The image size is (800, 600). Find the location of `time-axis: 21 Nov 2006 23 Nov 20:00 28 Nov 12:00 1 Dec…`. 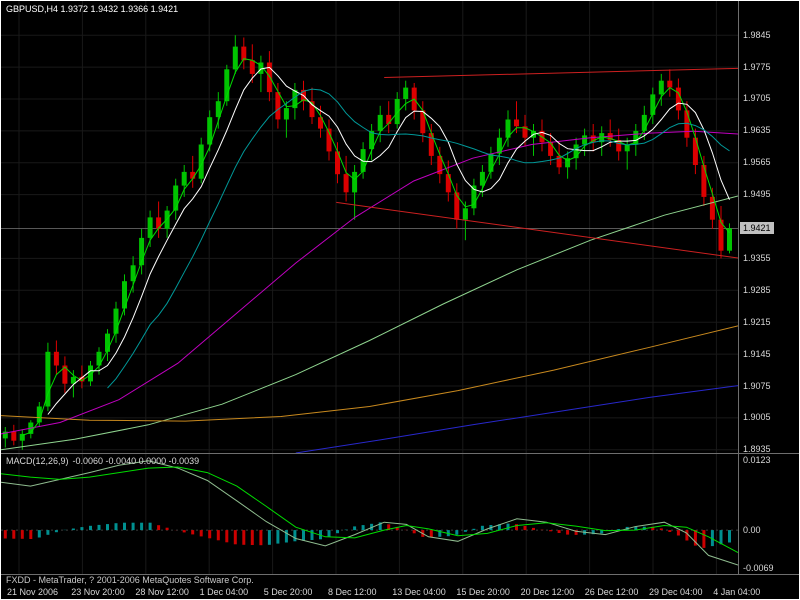

time-axis: 21 Nov 2006 23 Nov 20:00 28 Nov 12:00 1 Dec… is located at coordinates (400, 592).